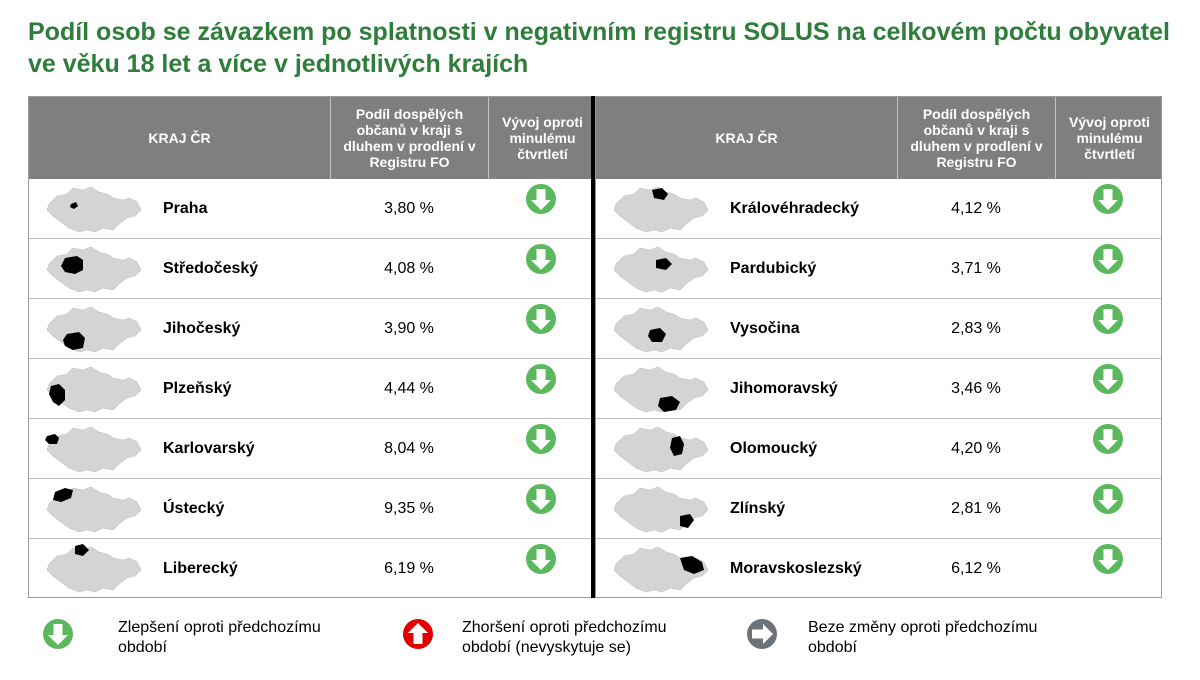  Describe the element at coordinates (200, 568) in the screenshot. I see `region-name: Liberecký` at that location.